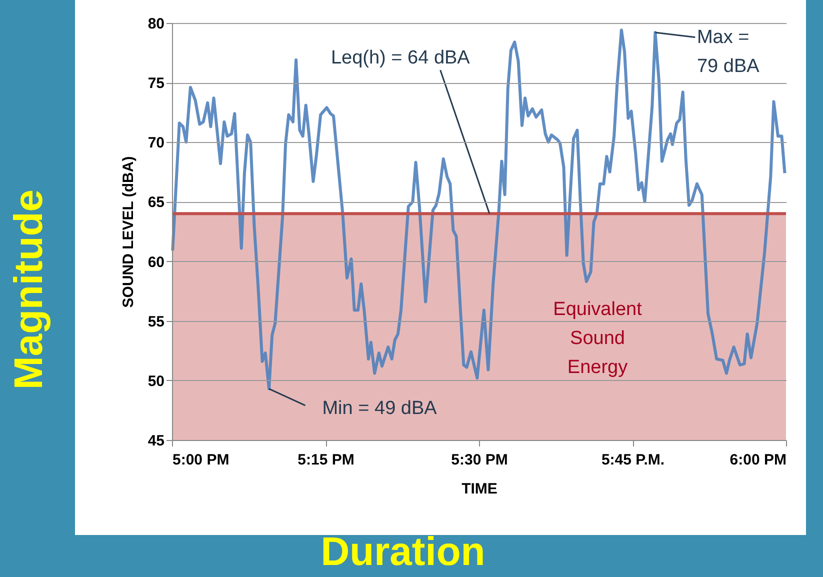  What do you see at coordinates (156, 83) in the screenshot?
I see `y-tick-label: 75` at bounding box center [156, 83].